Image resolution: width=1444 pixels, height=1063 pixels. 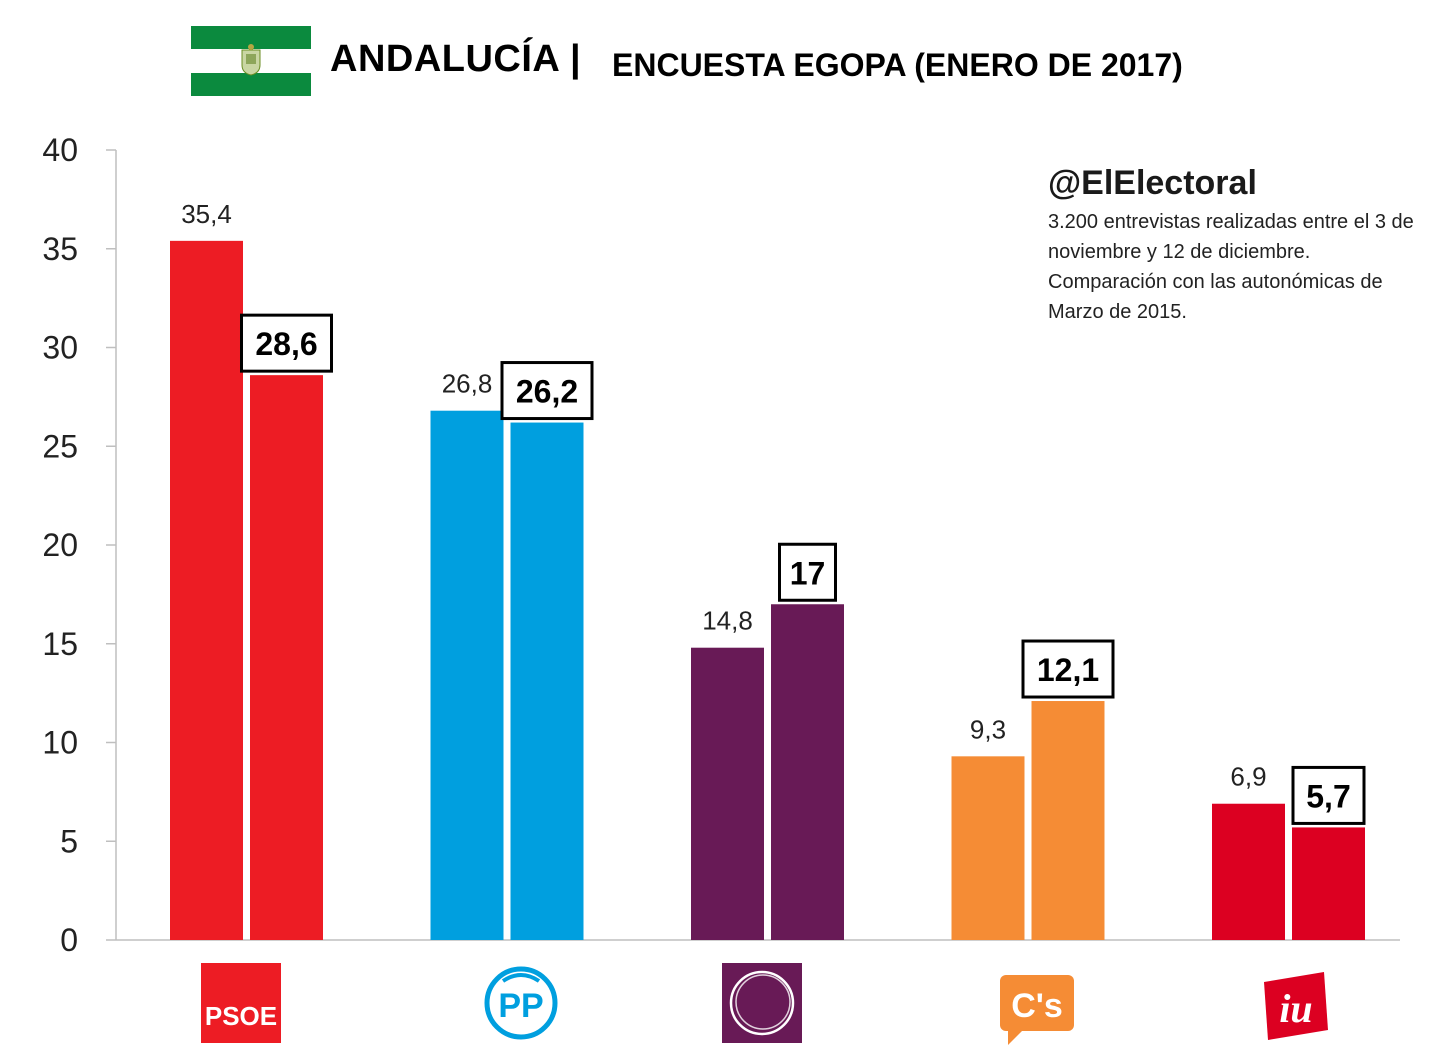 What do you see at coordinates (60, 545) in the screenshot?
I see `y-tick-label: 20` at bounding box center [60, 545].